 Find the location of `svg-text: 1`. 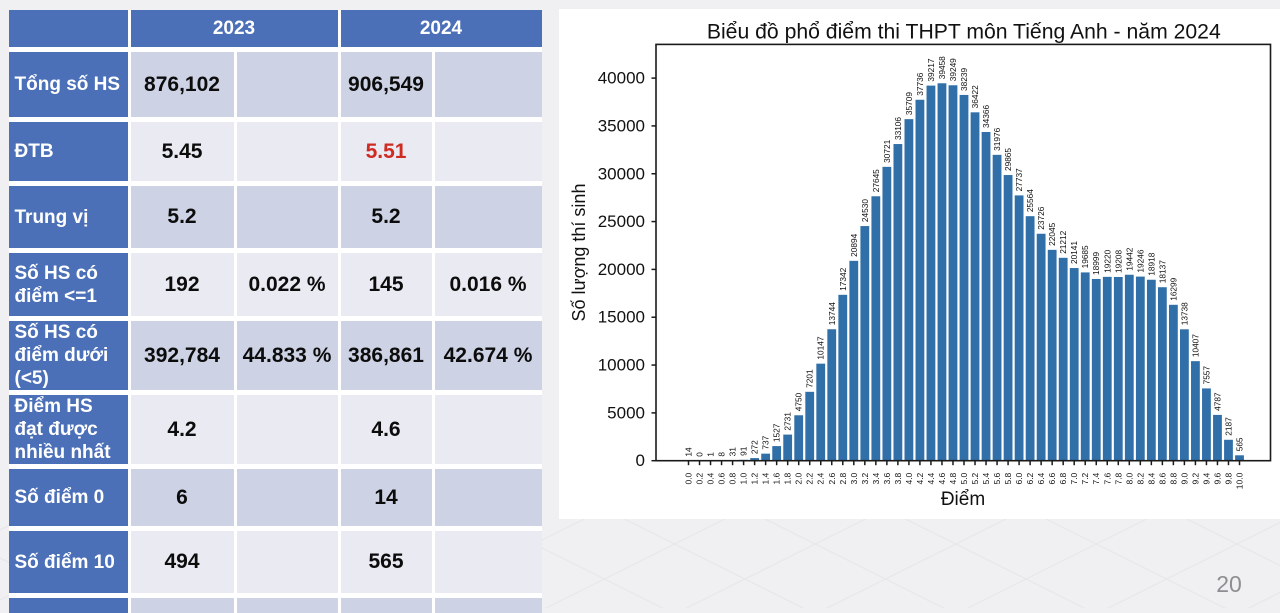

svg-text: 1 is located at coordinates (711, 454).